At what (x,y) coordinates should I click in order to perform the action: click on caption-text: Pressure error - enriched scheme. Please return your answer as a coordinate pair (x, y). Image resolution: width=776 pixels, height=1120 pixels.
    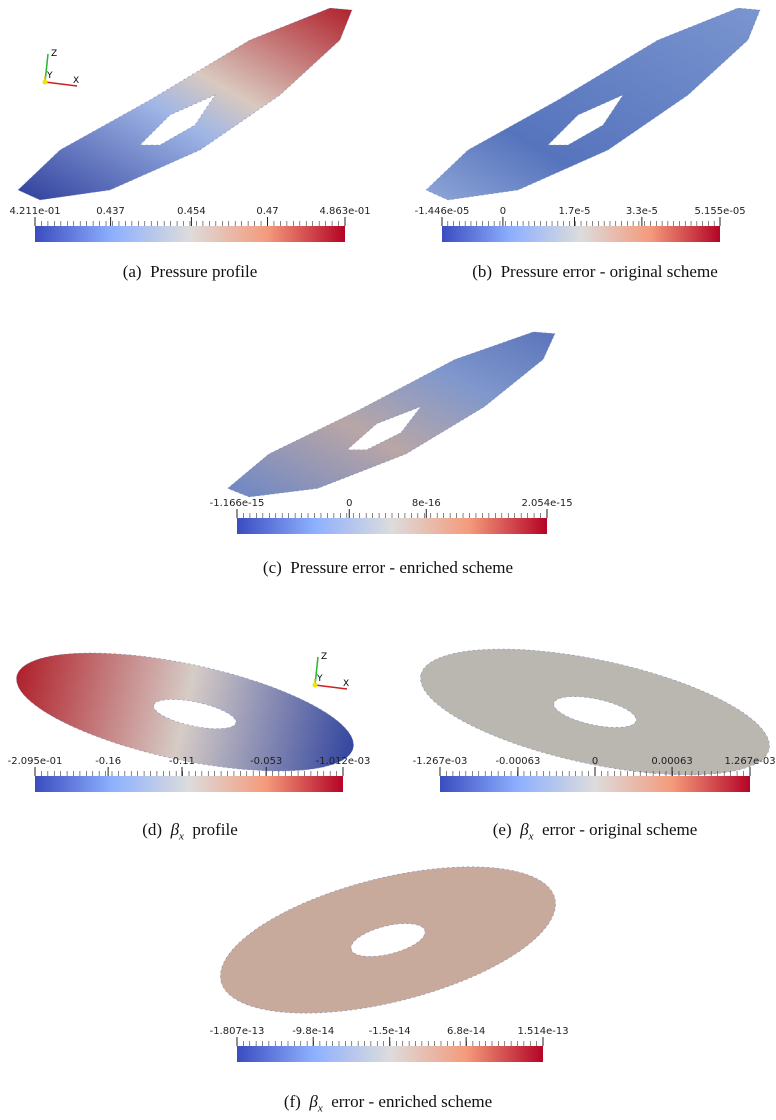
    Looking at the image, I should click on (402, 567).